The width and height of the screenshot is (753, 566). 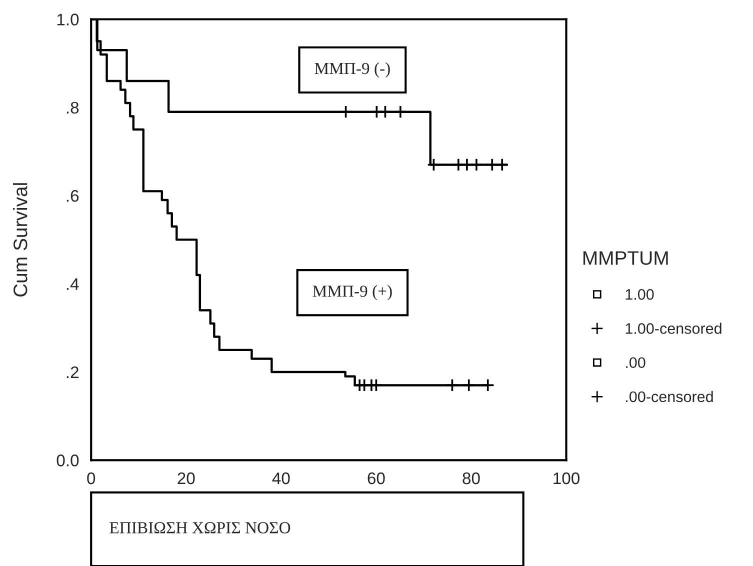 I want to click on x-tick-label: 20, so click(x=186, y=478).